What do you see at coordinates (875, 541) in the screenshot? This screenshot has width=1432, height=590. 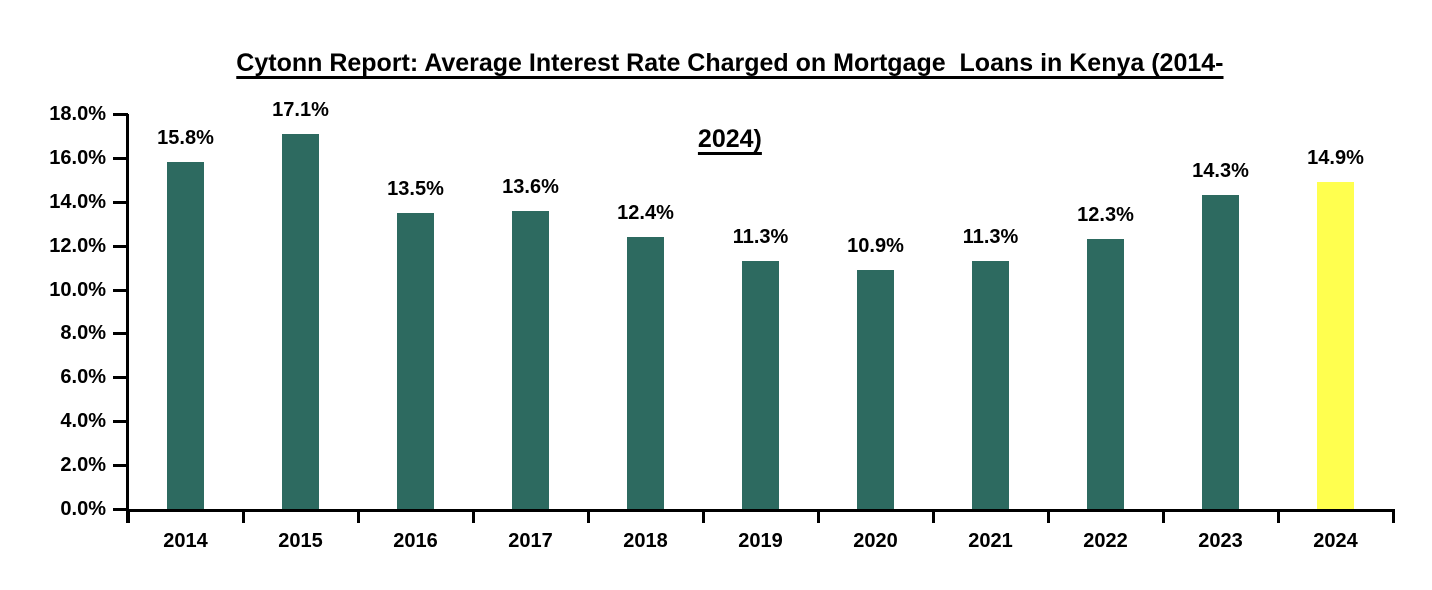 I see `x-tick-label: 2020` at bounding box center [875, 541].